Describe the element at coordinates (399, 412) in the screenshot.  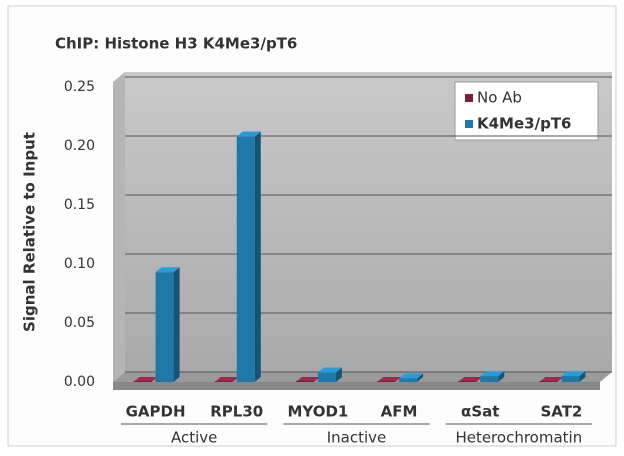
I see `x-tick-label: AFM` at that location.